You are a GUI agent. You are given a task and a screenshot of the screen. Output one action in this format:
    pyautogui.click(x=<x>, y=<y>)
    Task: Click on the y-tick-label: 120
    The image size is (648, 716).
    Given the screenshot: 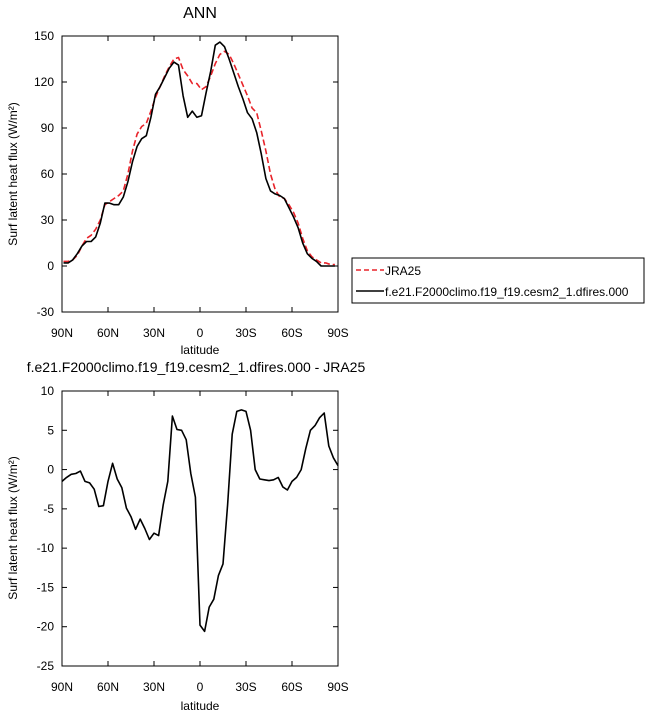 What is the action you would take?
    pyautogui.click(x=44, y=82)
    